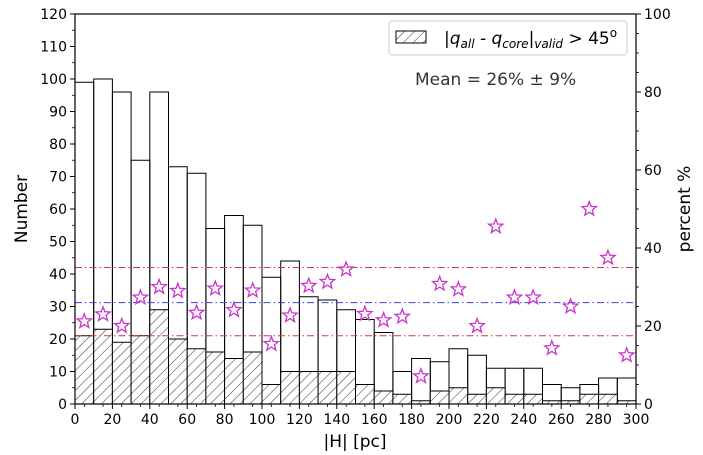 The width and height of the screenshot is (703, 455). I want to click on x-tick-label: 140, so click(336, 420).